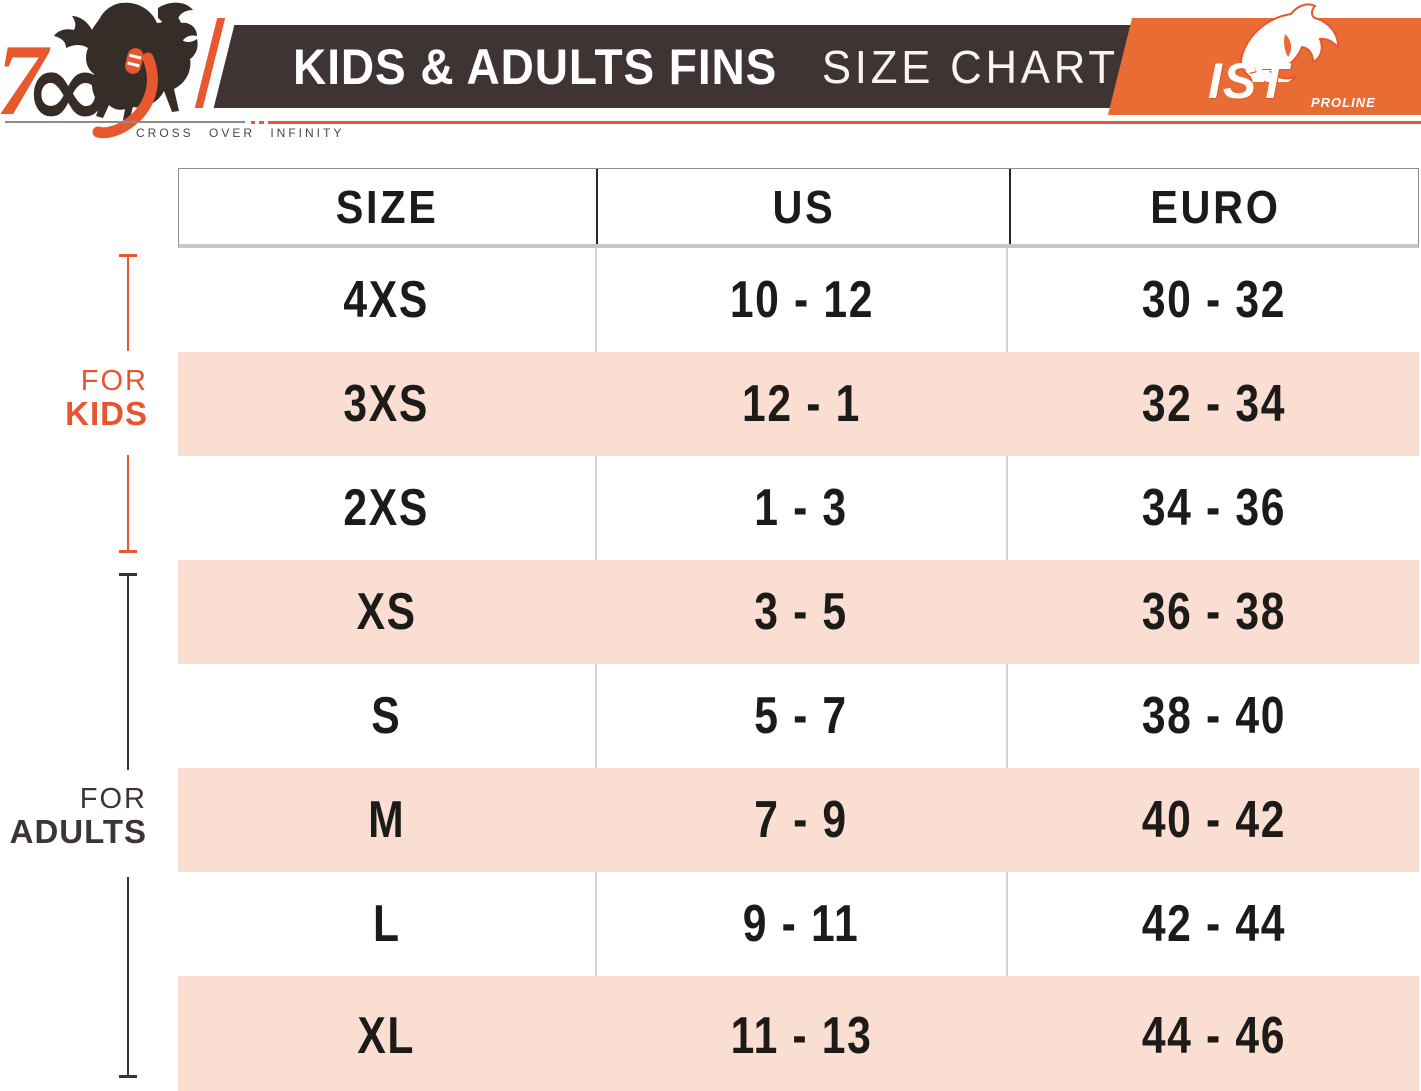 The height and width of the screenshot is (1091, 1421). What do you see at coordinates (128, 574) in the screenshot?
I see `adults-bracket-cap-top` at bounding box center [128, 574].